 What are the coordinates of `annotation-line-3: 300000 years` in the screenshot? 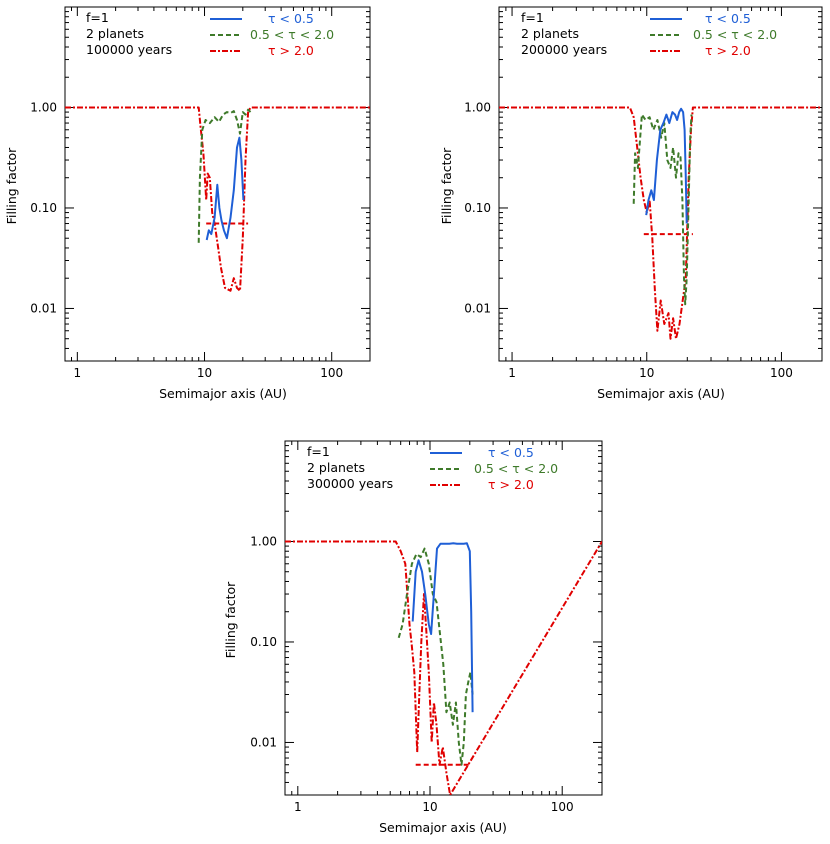 It's located at (350, 483).